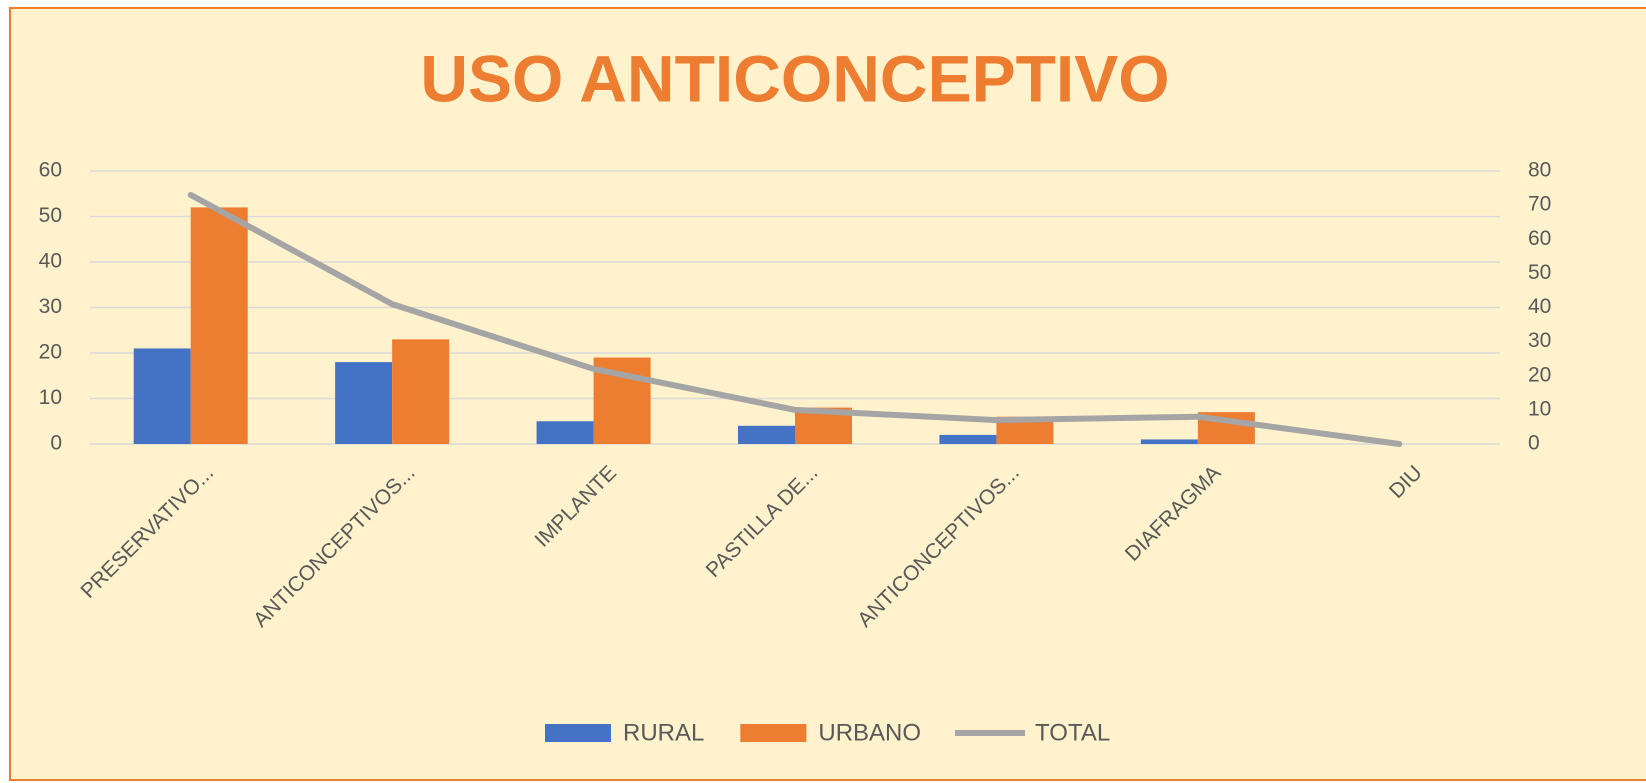 This screenshot has height=783, width=1646. I want to click on legend-label: URBANO, so click(869, 732).